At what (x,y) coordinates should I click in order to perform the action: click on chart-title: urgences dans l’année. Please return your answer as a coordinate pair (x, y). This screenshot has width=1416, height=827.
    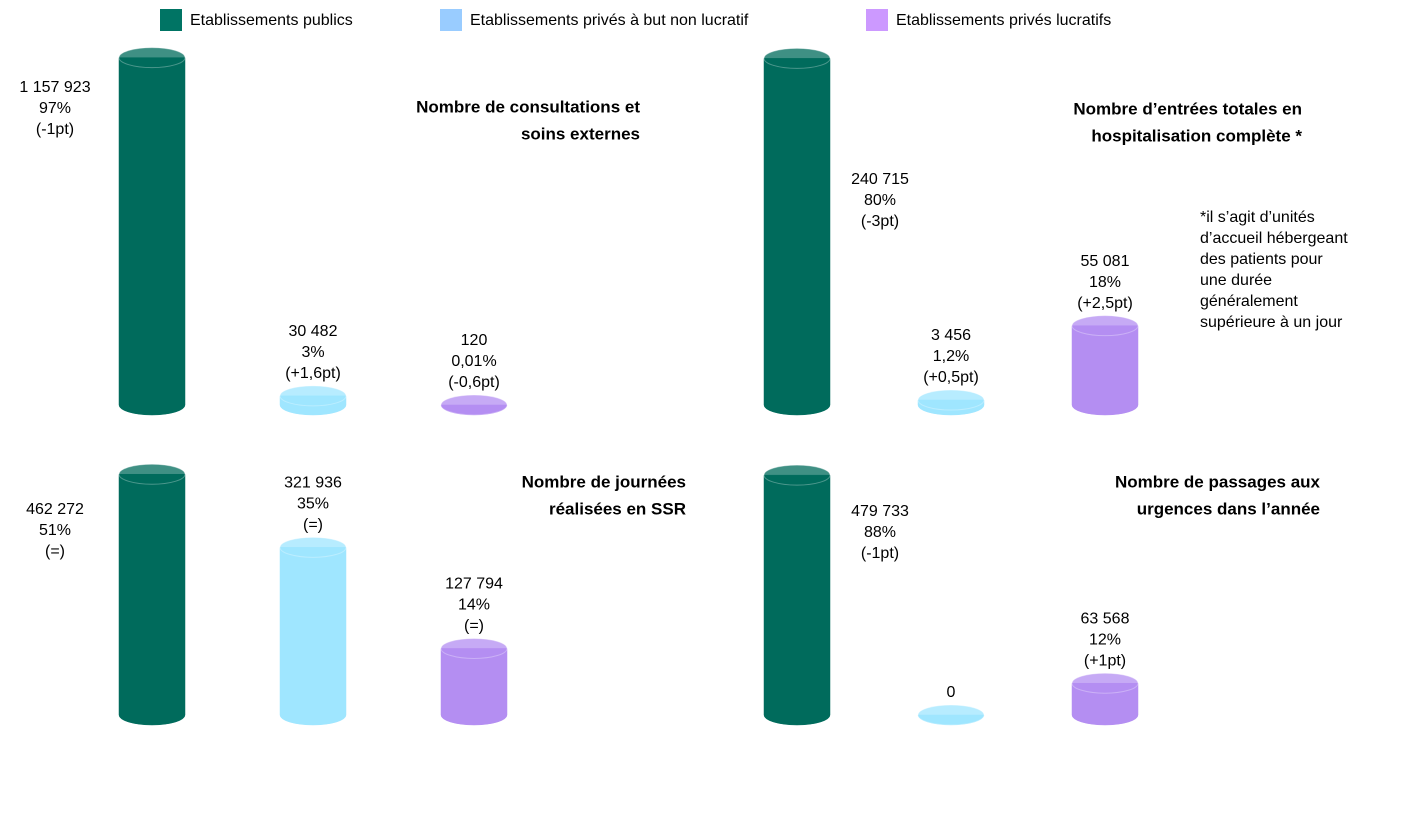
    Looking at the image, I should click on (1228, 508).